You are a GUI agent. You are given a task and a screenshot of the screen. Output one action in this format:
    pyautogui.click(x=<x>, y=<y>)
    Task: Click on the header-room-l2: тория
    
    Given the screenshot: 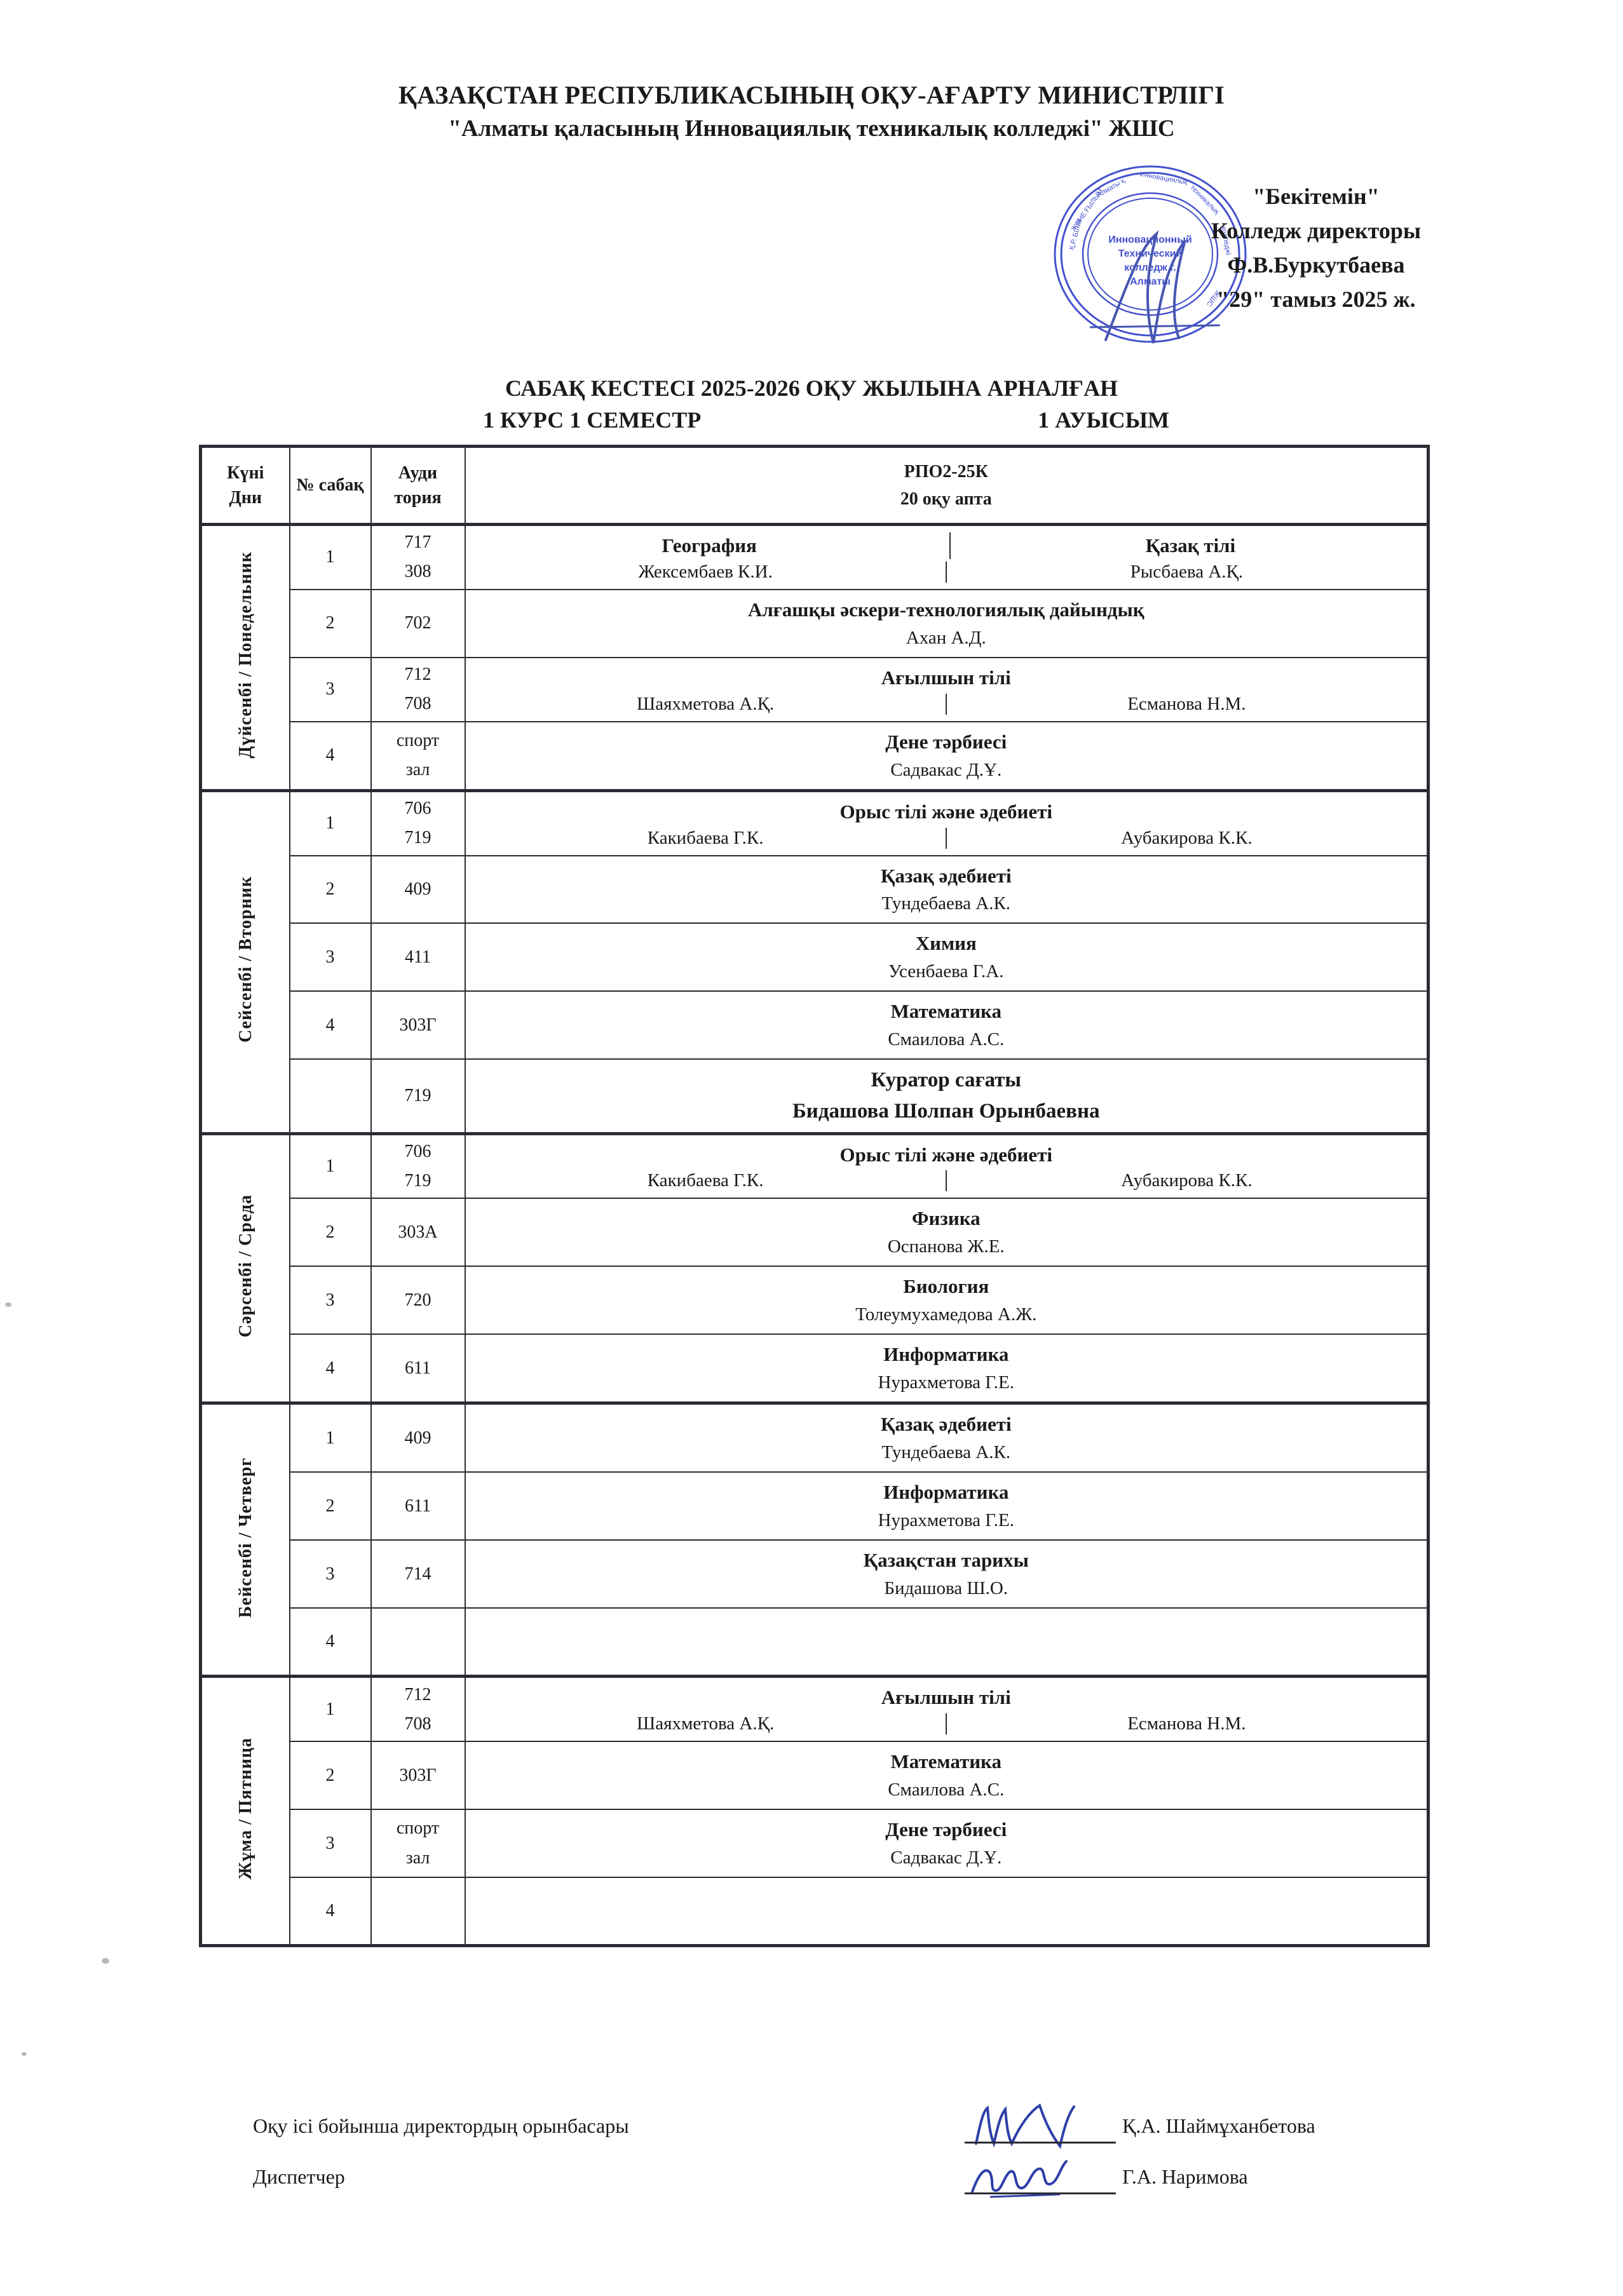 What is the action you would take?
    pyautogui.click(x=418, y=498)
    